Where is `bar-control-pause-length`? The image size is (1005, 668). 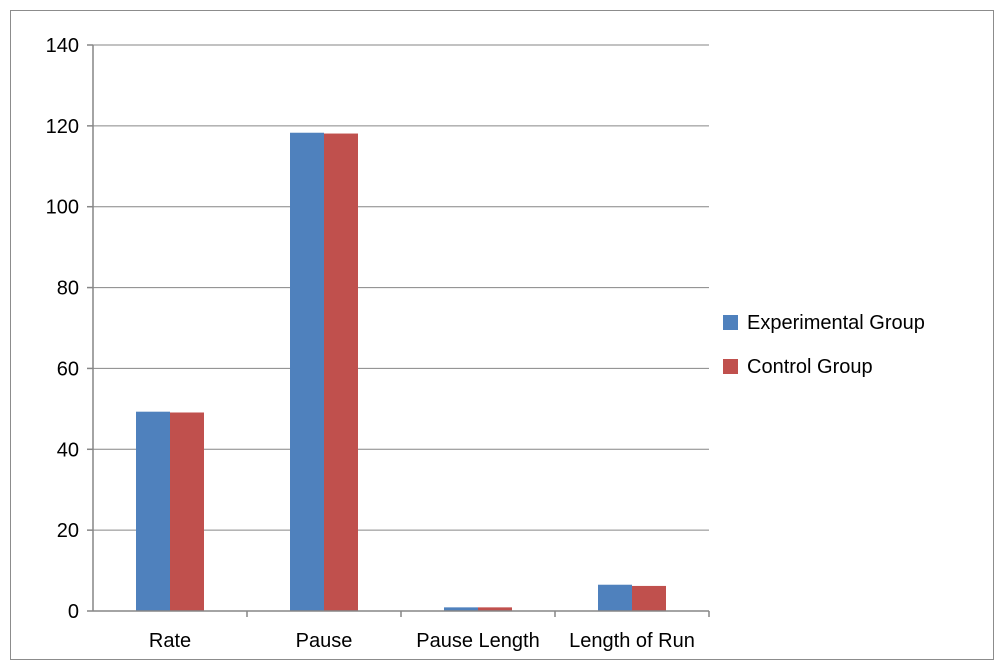 bar-control-pause-length is located at coordinates (495, 609).